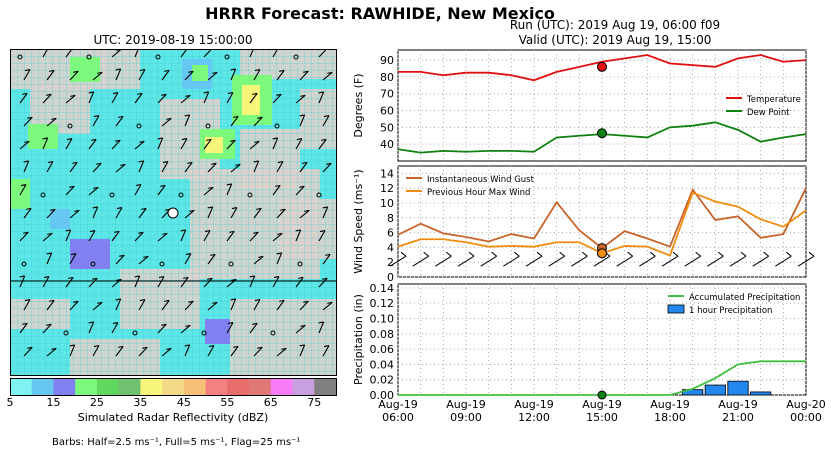  Describe the element at coordinates (390, 277) in the screenshot. I see `y-tick-label: 0` at that location.